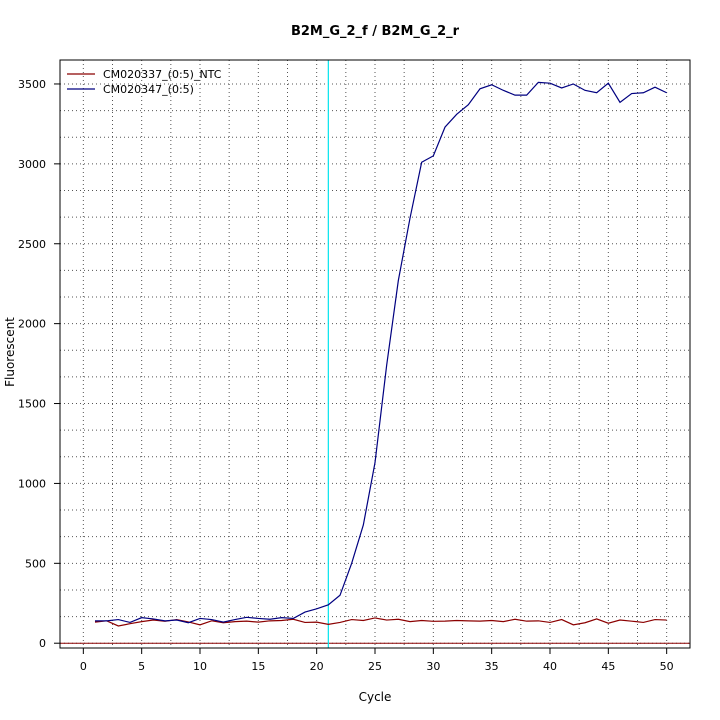 The height and width of the screenshot is (720, 720). What do you see at coordinates (10, 352) in the screenshot?
I see `y-axis-label: Fluorescent` at bounding box center [10, 352].